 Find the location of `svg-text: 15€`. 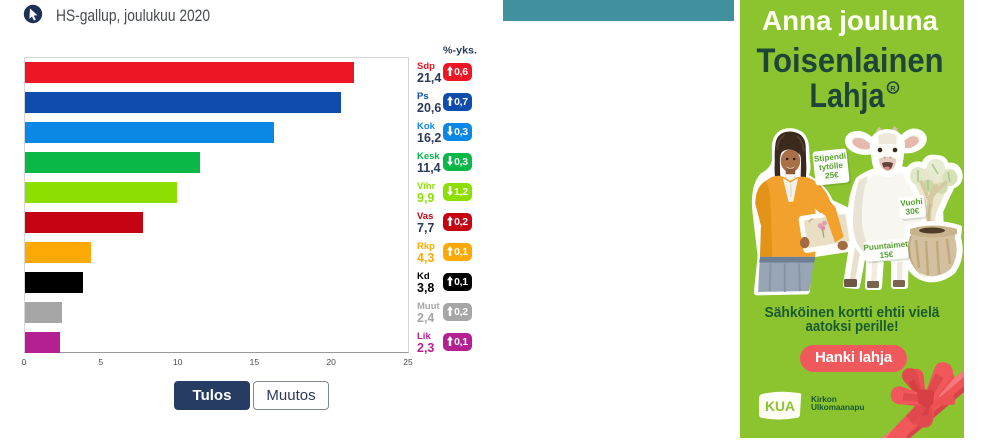

svg-text: 15€ is located at coordinates (886, 255).